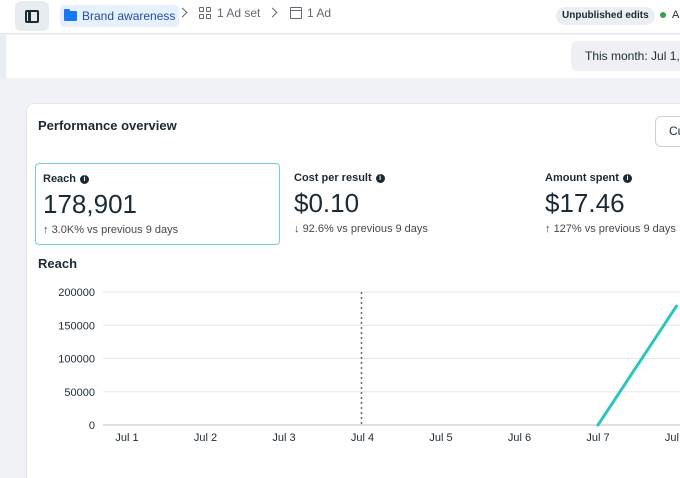 Image resolution: width=680 pixels, height=478 pixels. Describe the element at coordinates (676, 15) in the screenshot. I see `status-label: A` at that location.